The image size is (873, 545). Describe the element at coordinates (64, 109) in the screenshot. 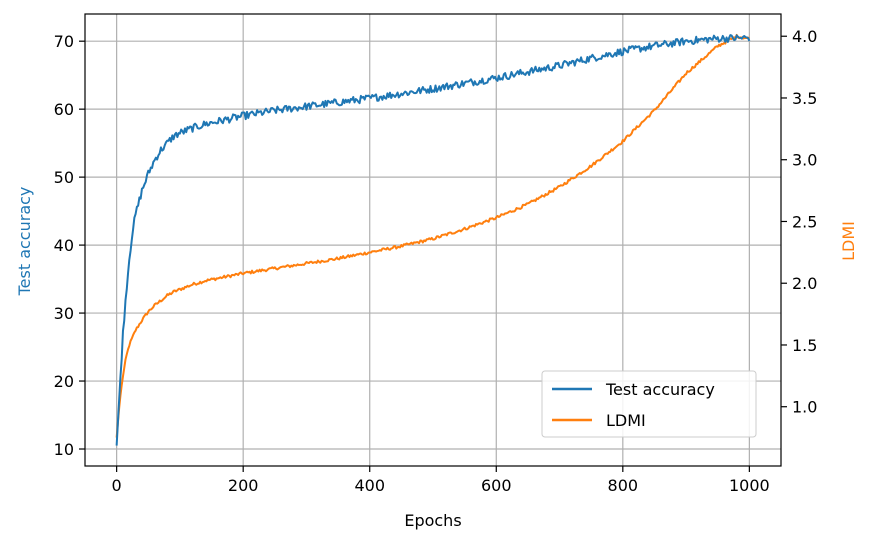

I see `y-left-tick-label: 60` at that location.